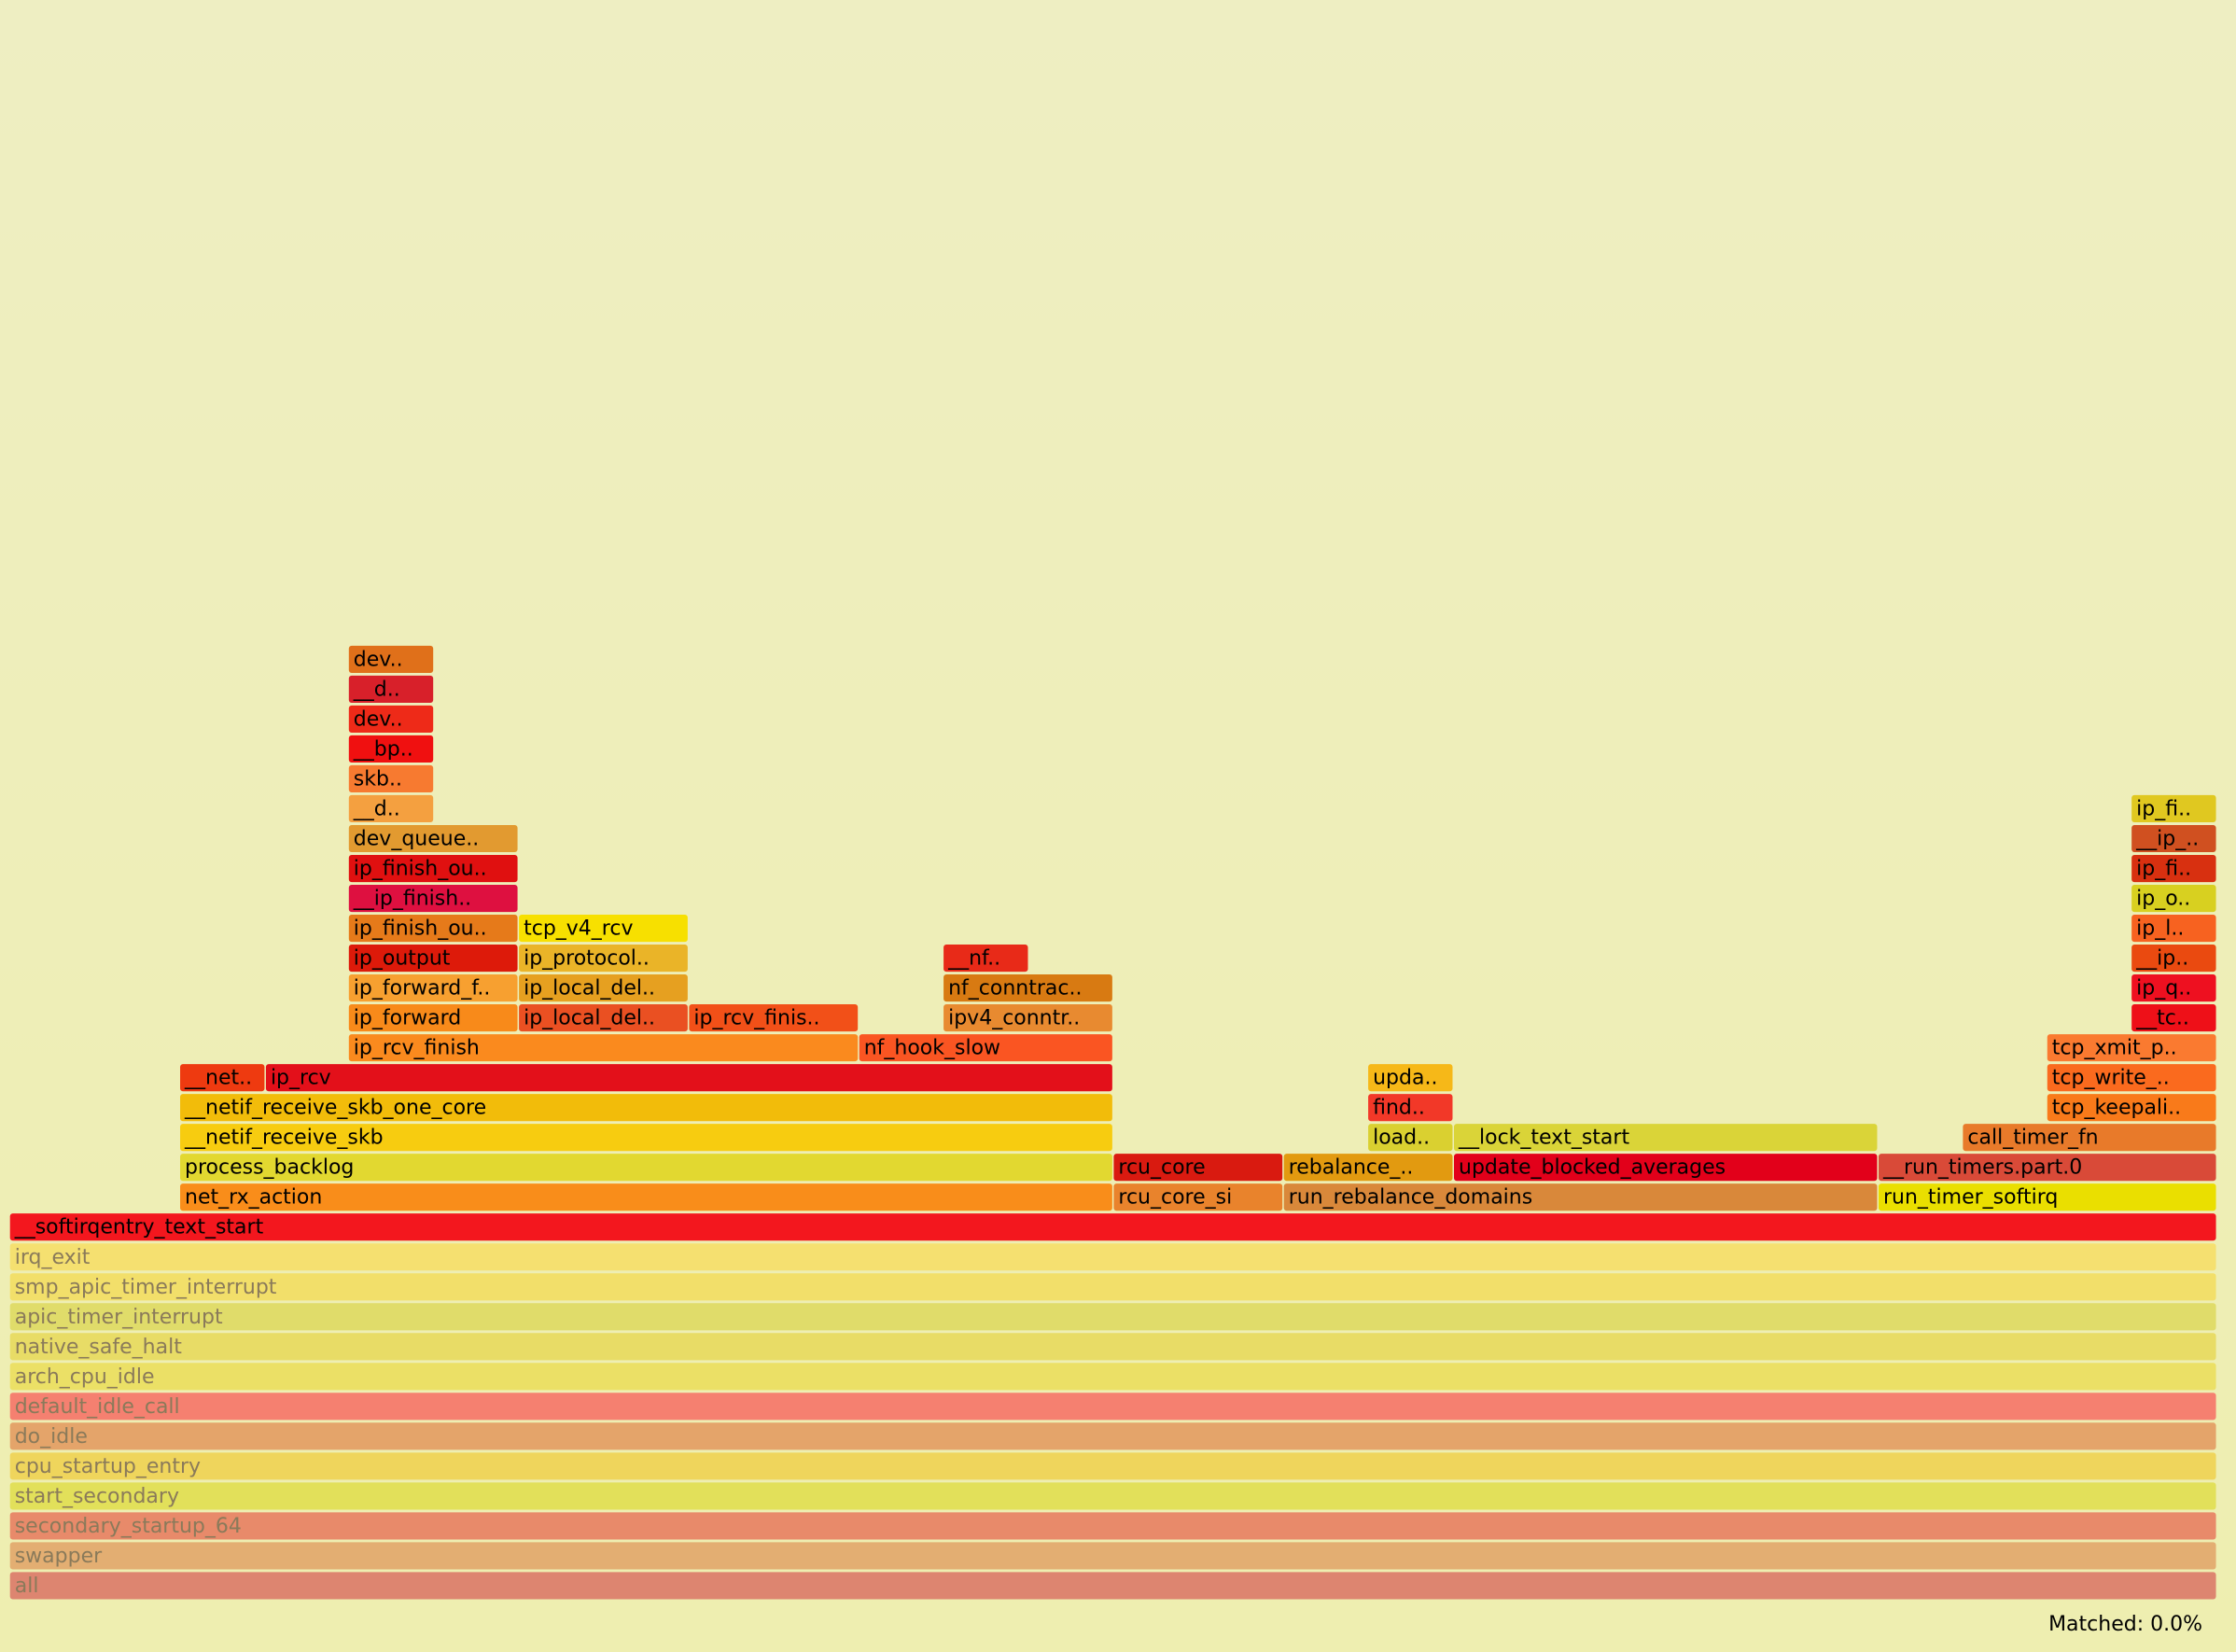  Describe the element at coordinates (2032, 1138) in the screenshot. I see `frame-label: call_timer_fn` at that location.